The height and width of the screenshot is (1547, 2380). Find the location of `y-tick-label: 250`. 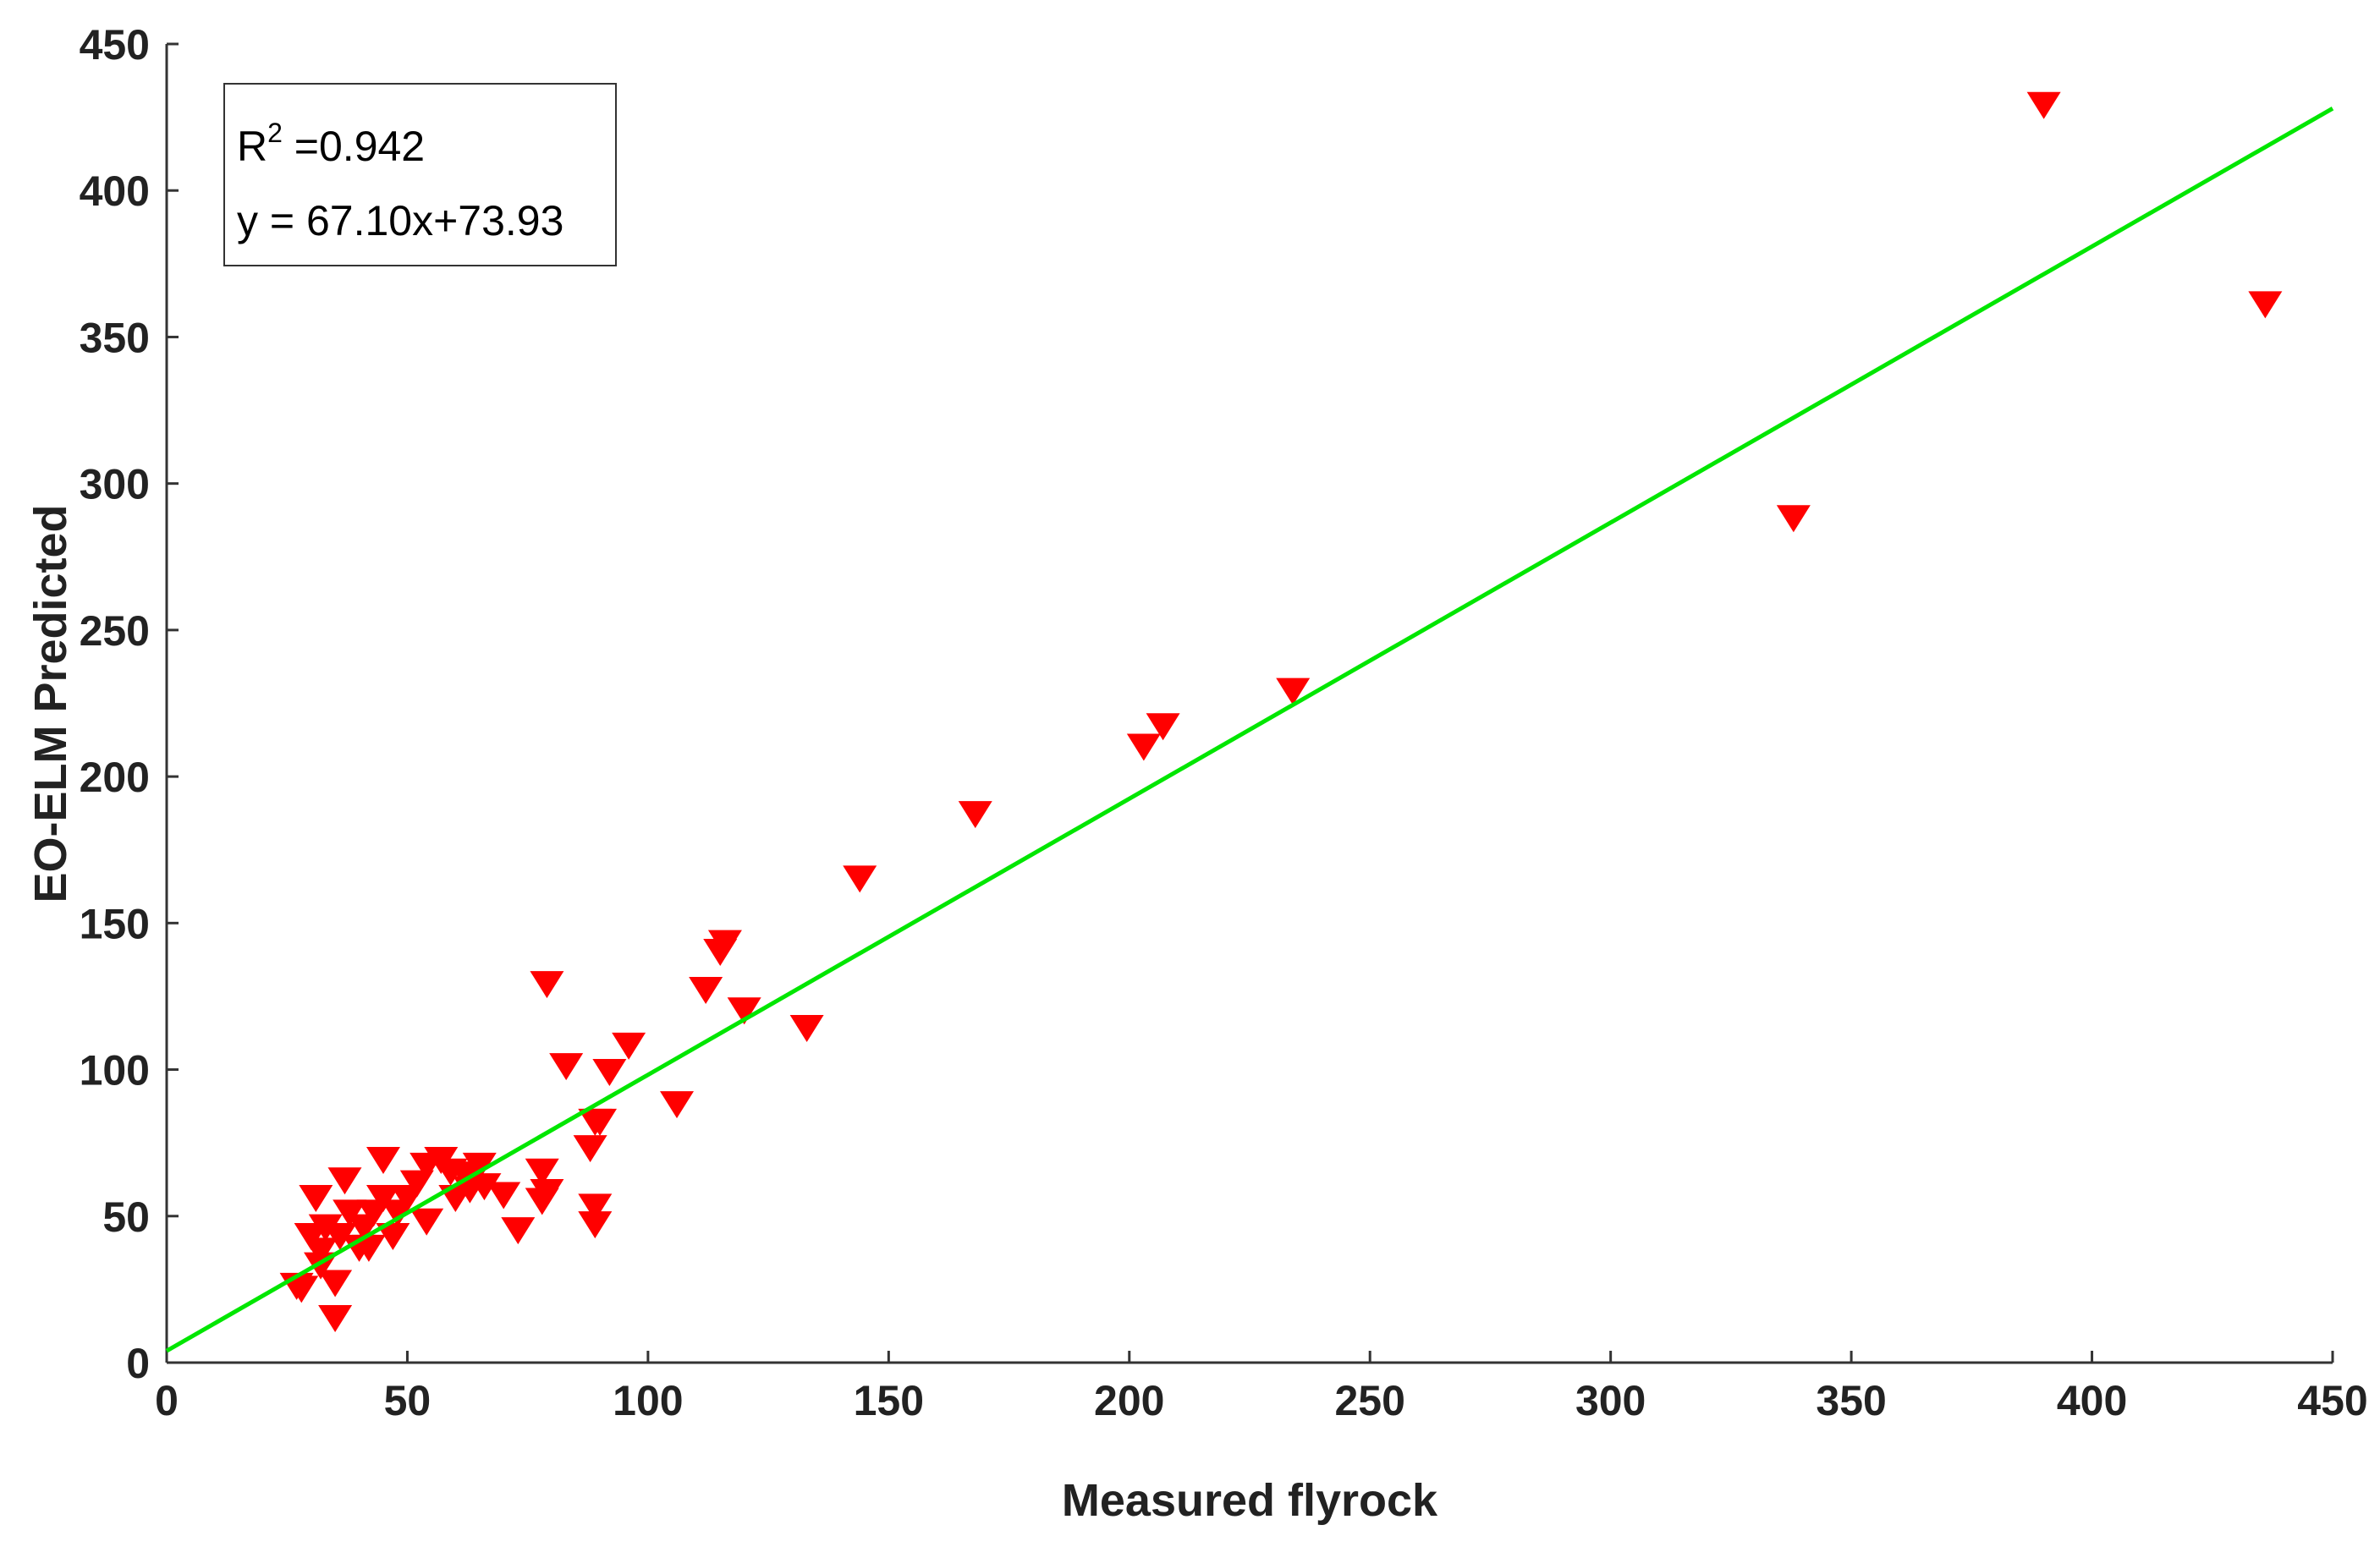

y-tick-label: 250 is located at coordinates (115, 631).